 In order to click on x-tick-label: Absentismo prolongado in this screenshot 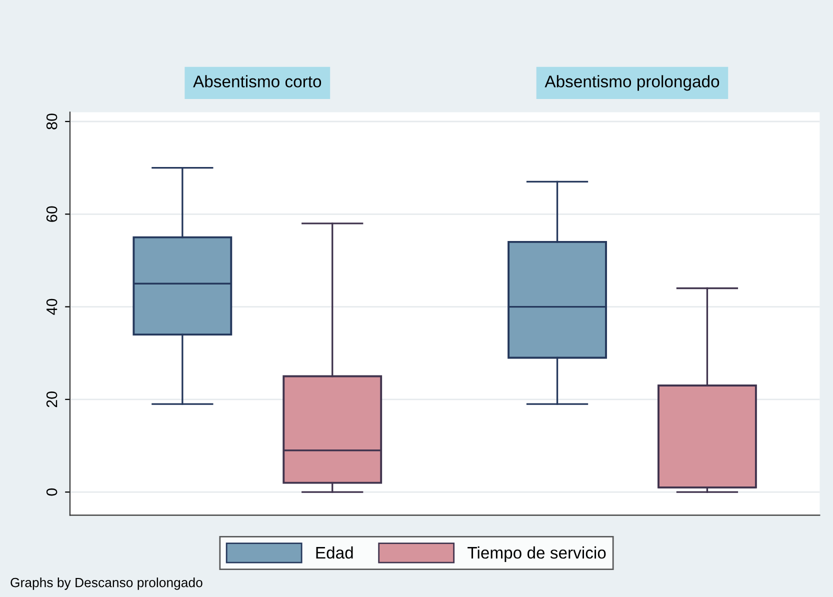, I will do `click(632, 83)`.